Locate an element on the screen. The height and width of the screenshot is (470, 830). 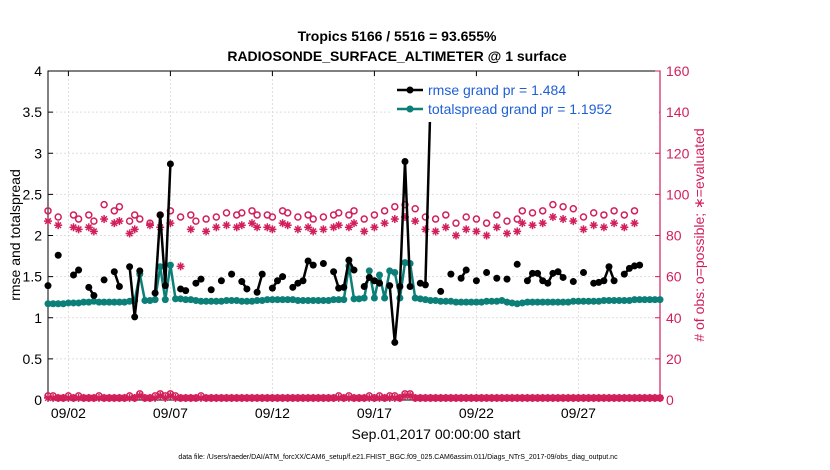
y-tick-label-right: 80 is located at coordinates (674, 236).